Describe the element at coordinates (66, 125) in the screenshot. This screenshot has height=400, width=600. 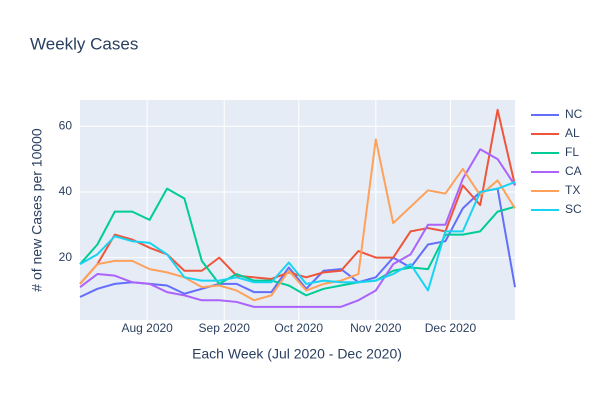
I see `y-tick-label: 60` at that location.